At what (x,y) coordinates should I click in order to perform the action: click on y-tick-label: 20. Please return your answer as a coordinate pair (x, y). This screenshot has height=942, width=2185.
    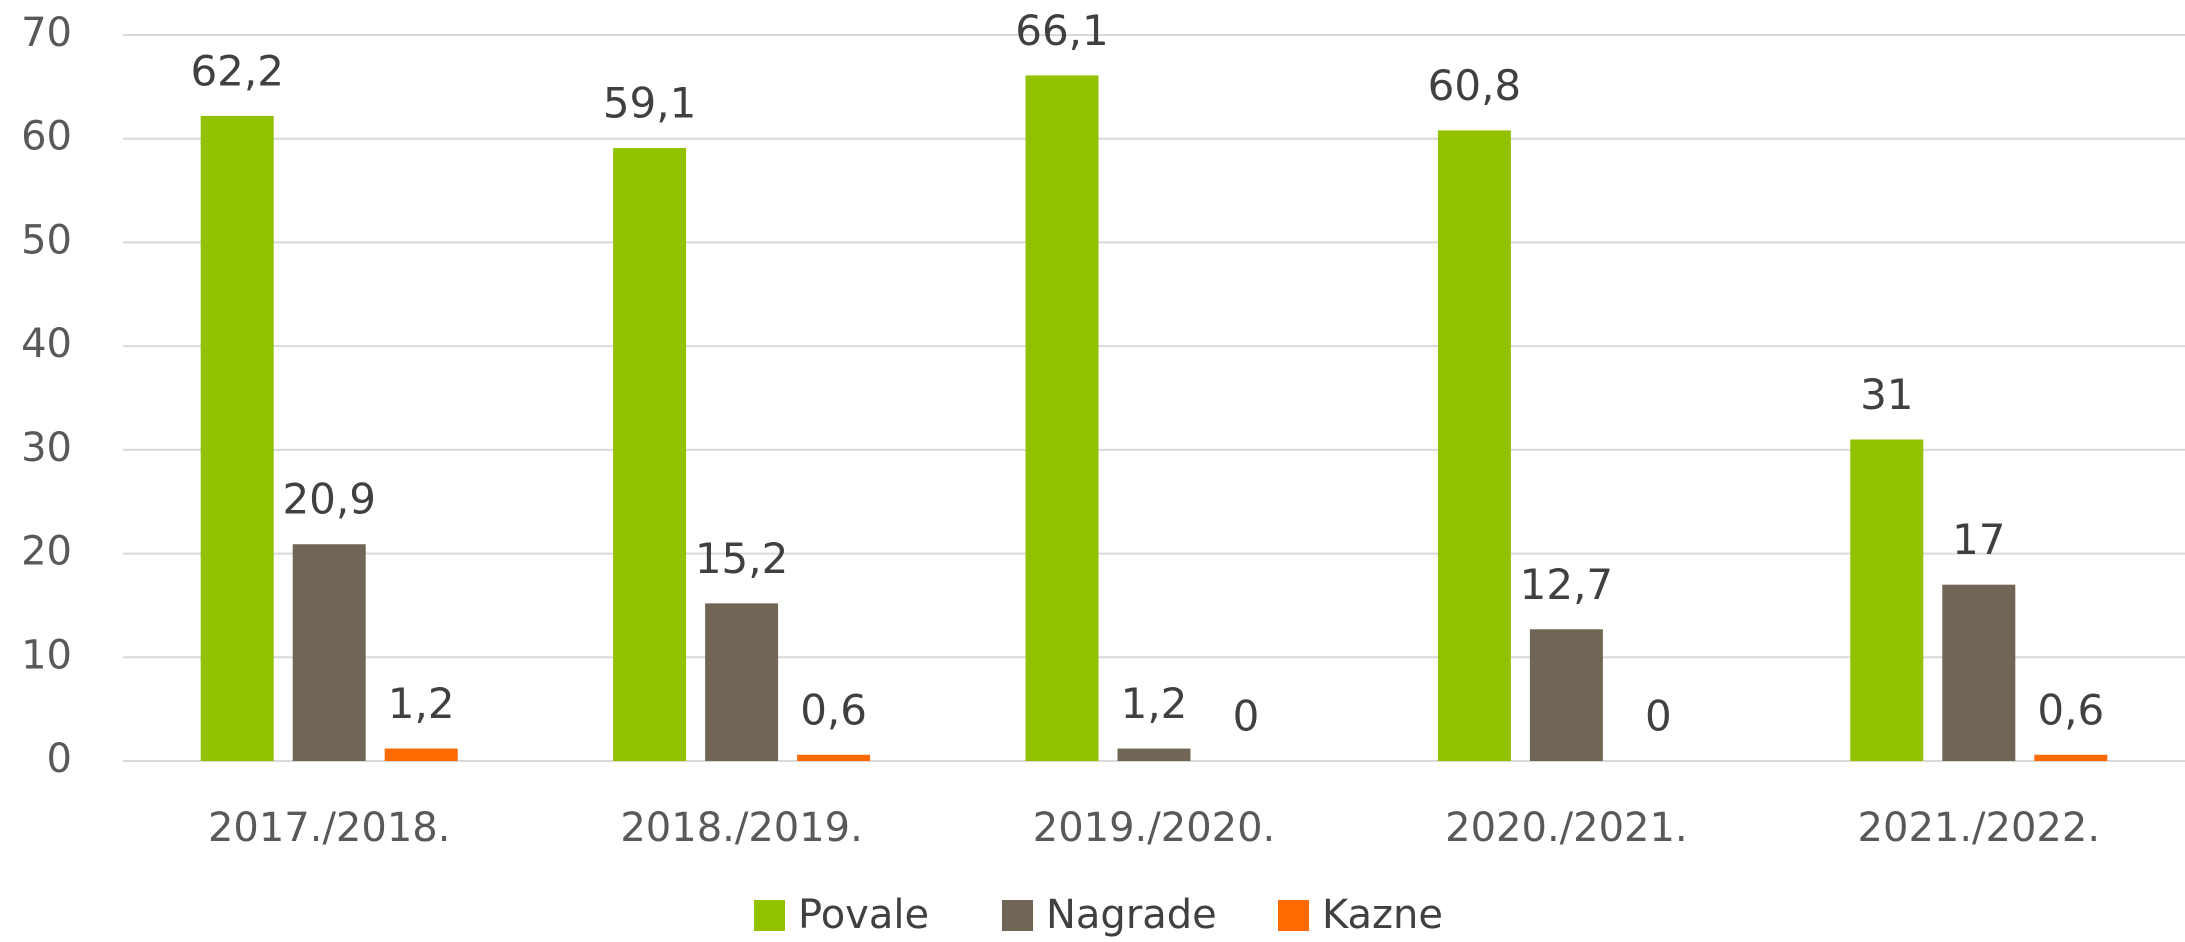
    Looking at the image, I should click on (46, 552).